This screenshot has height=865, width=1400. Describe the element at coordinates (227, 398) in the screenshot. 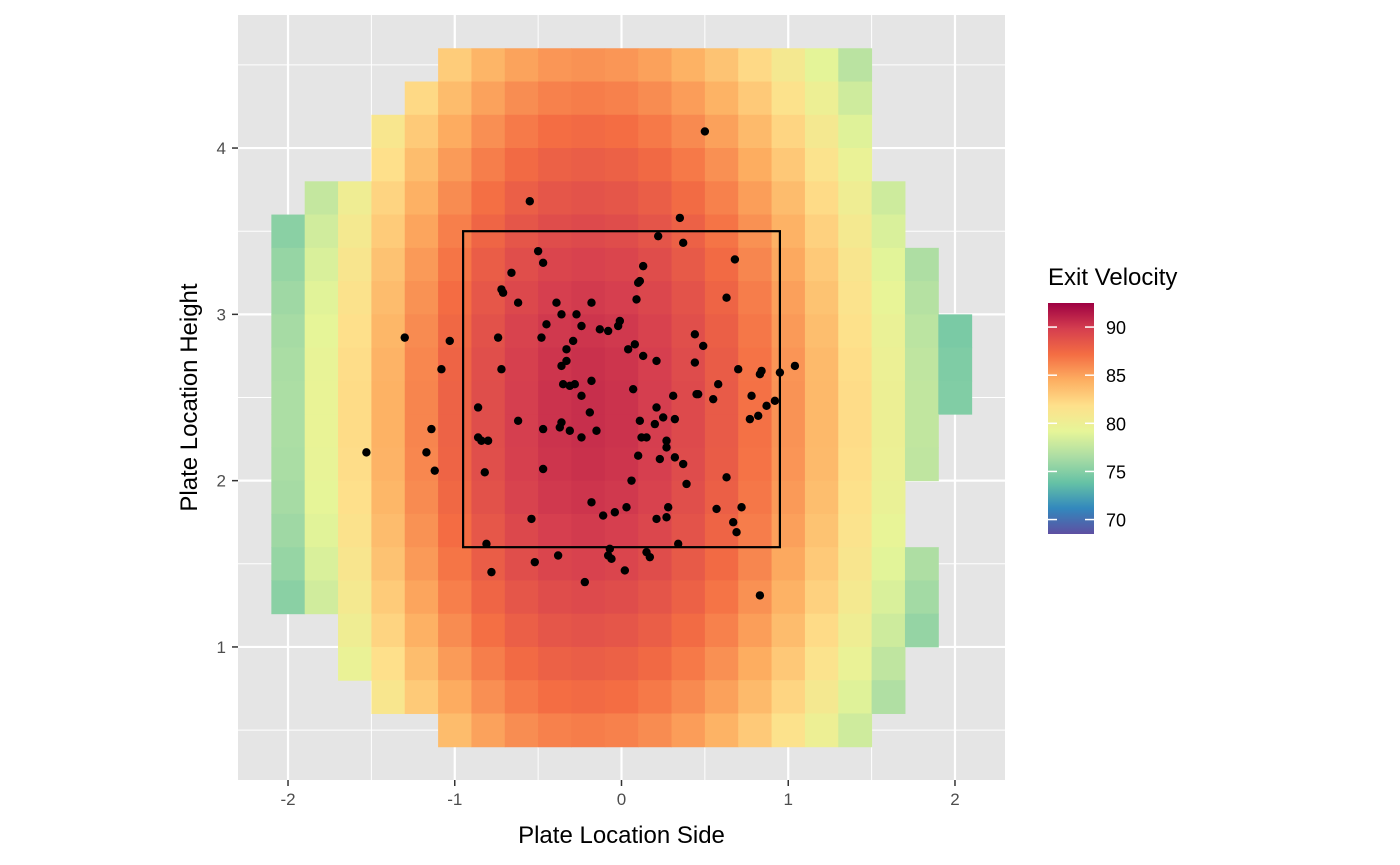

I see `y-axis: 1 2 3 4` at that location.